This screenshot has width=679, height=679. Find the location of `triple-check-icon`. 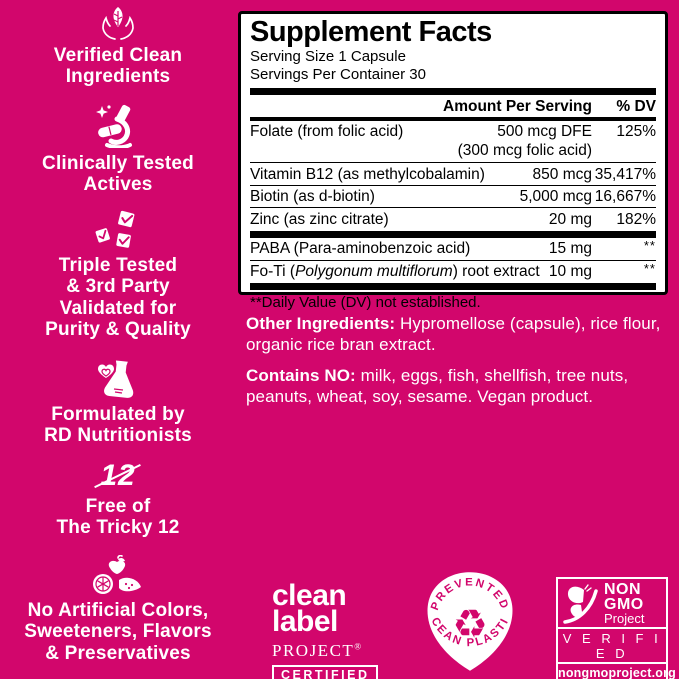

triple-check-icon is located at coordinates (115, 229).